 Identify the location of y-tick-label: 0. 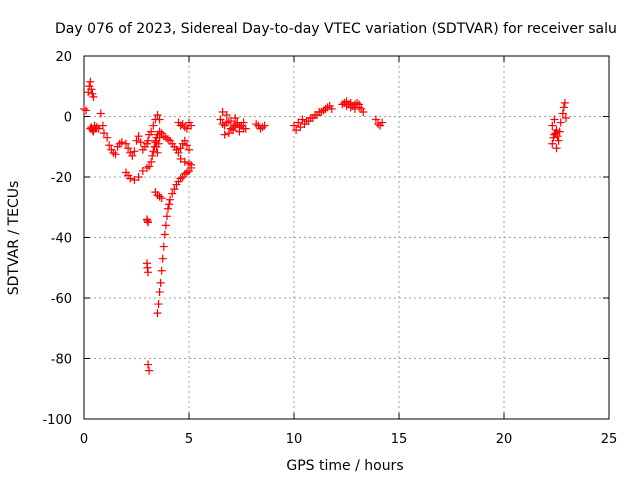
(68, 118).